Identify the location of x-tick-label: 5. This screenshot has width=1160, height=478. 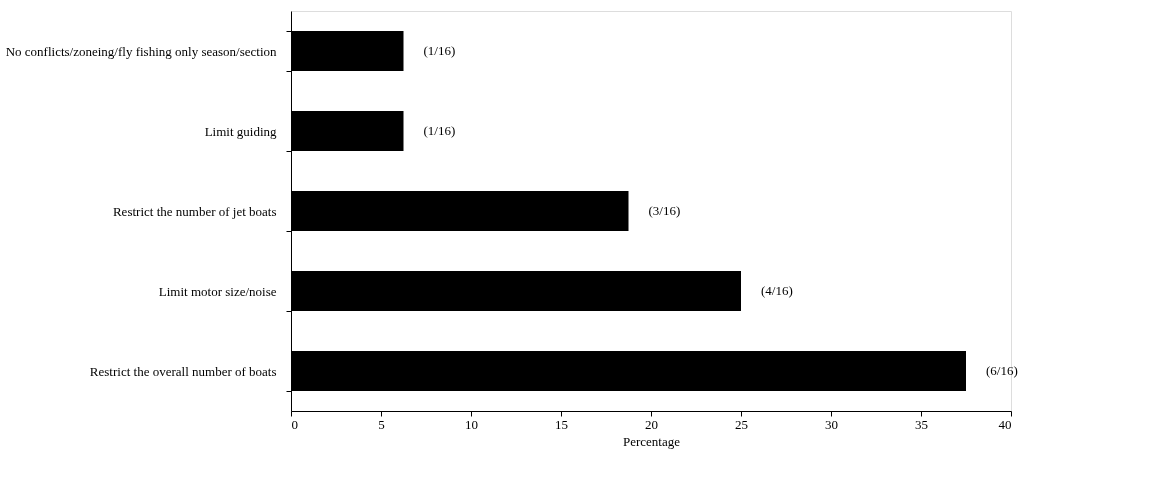
(381, 424).